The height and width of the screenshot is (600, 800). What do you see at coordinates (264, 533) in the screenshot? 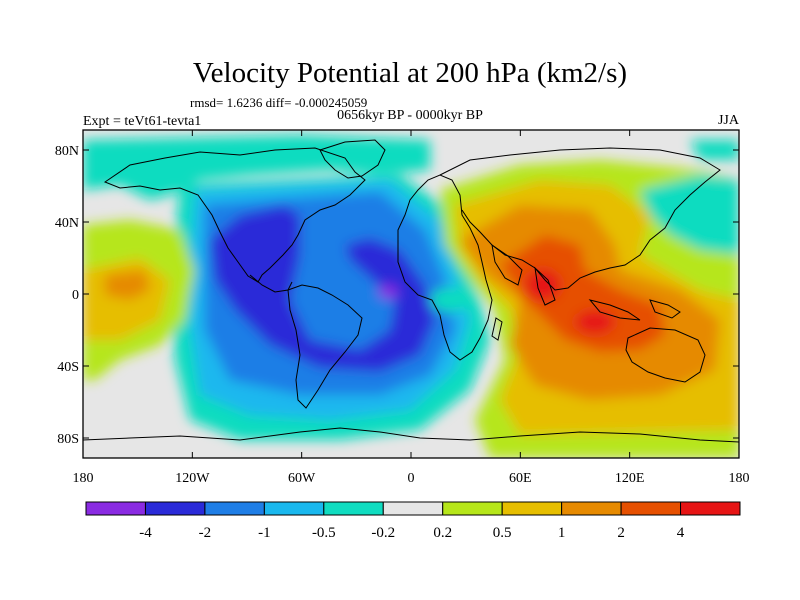
I see `colorbar-label: -1` at bounding box center [264, 533].